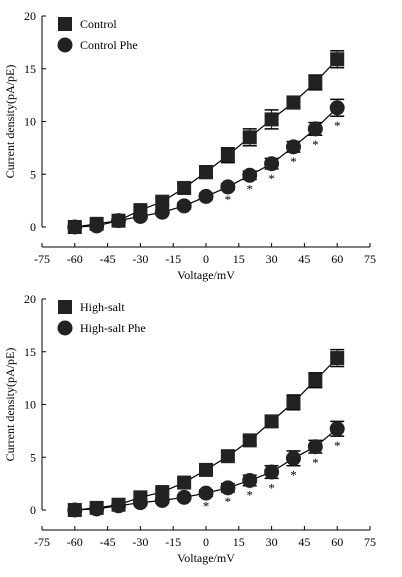  I want to click on legend-label: Control Phe, so click(109, 45).